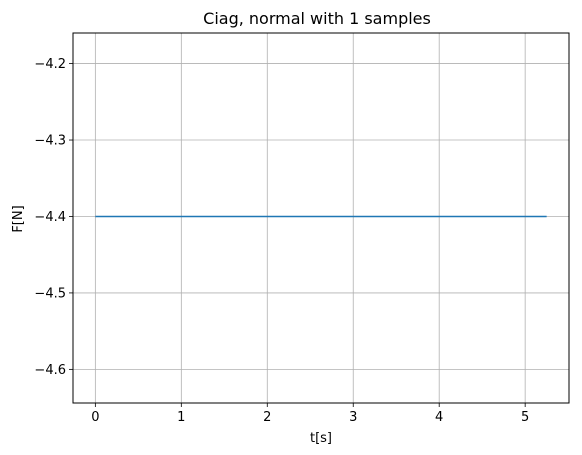 Image resolution: width=582 pixels, height=455 pixels. I want to click on y-axis-label: F[N], so click(18, 218).